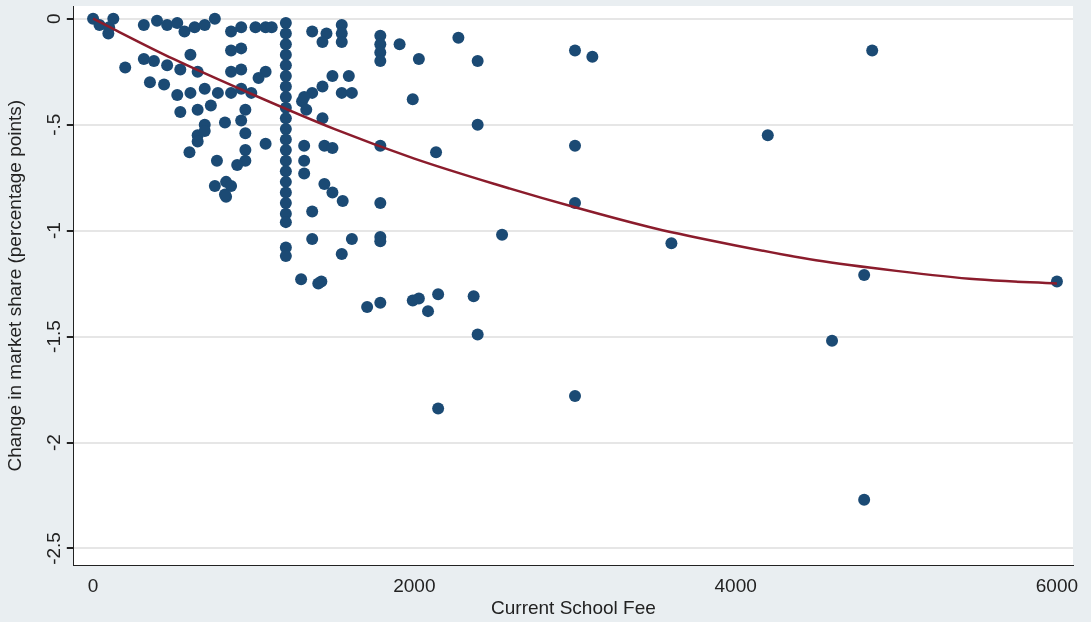 The image size is (1091, 622). I want to click on y-tick-label: -2, so click(53, 442).